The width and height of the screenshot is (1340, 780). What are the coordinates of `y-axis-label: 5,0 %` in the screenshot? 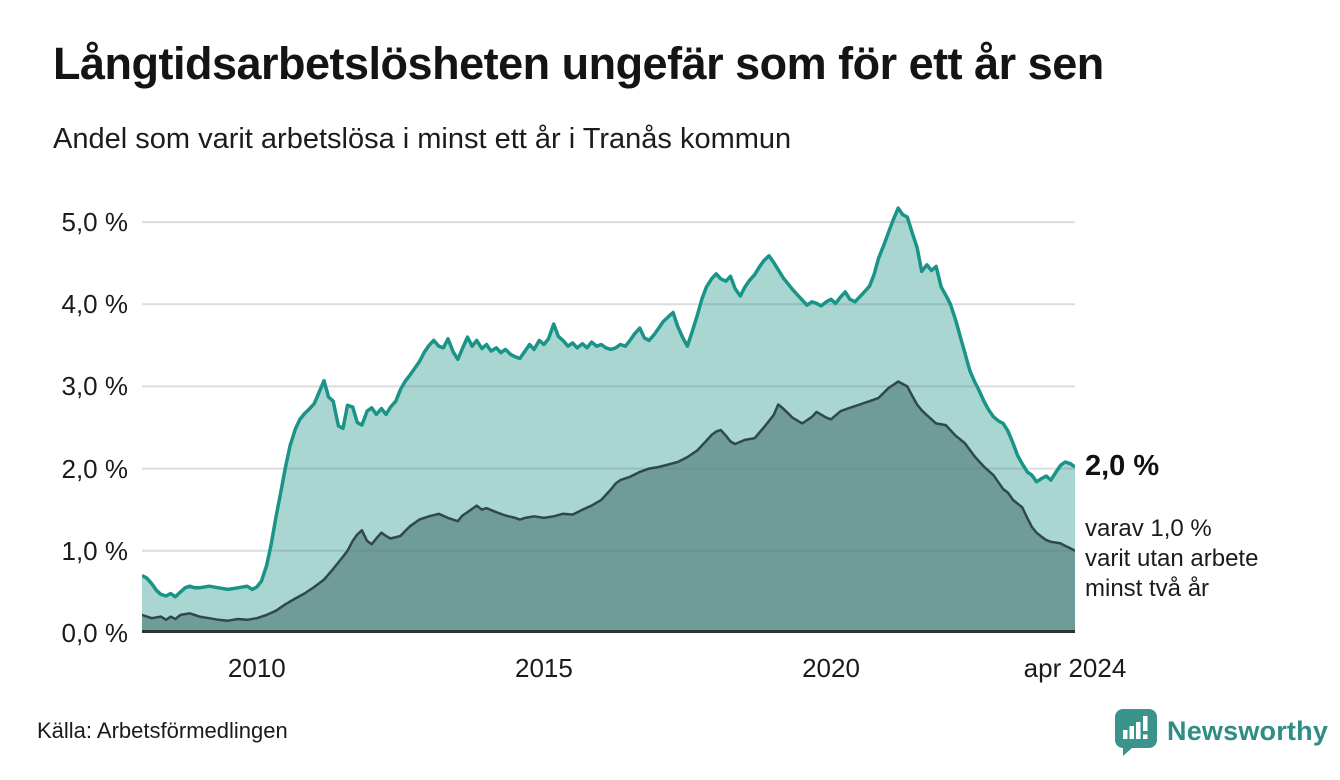 It's located at (95, 222).